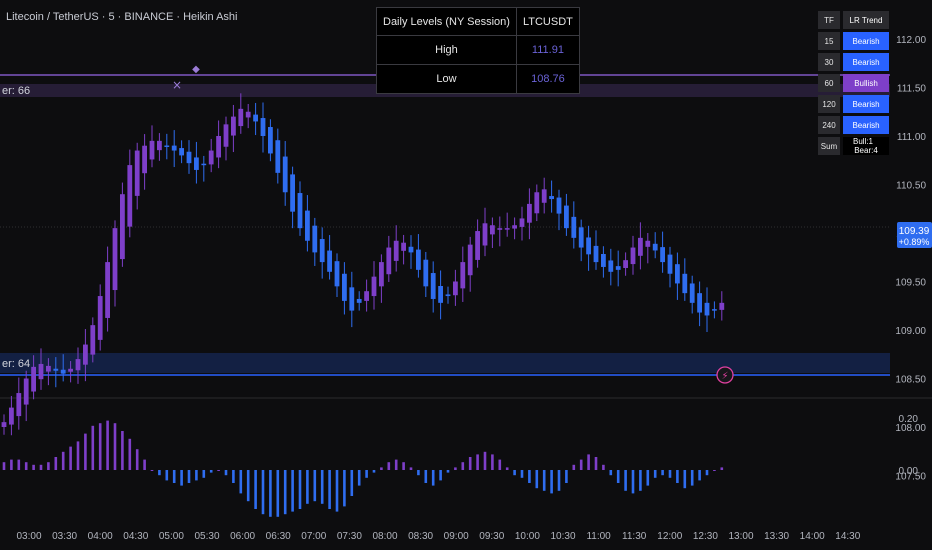  I want to click on daily-high-label: High, so click(446, 50).